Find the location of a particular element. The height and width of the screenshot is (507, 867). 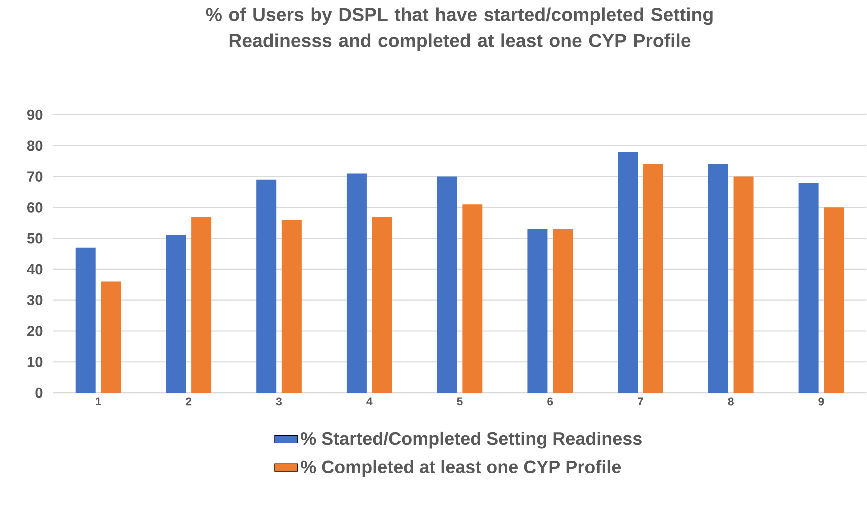

x-tick-label: 1 is located at coordinates (99, 402).